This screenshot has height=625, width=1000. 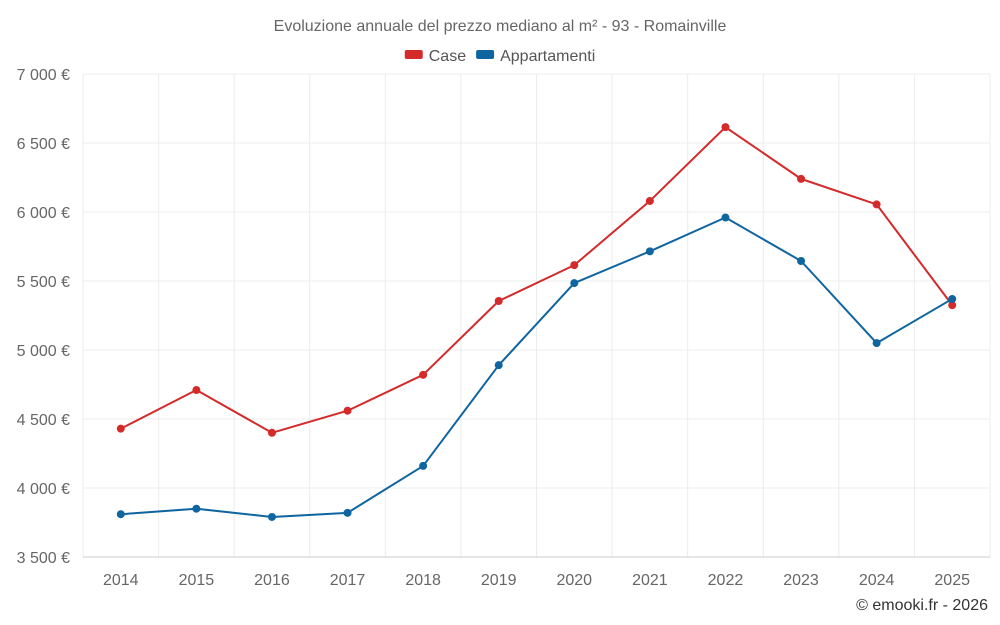 What do you see at coordinates (650, 580) in the screenshot?
I see `x-tick-label-7: 2021` at bounding box center [650, 580].